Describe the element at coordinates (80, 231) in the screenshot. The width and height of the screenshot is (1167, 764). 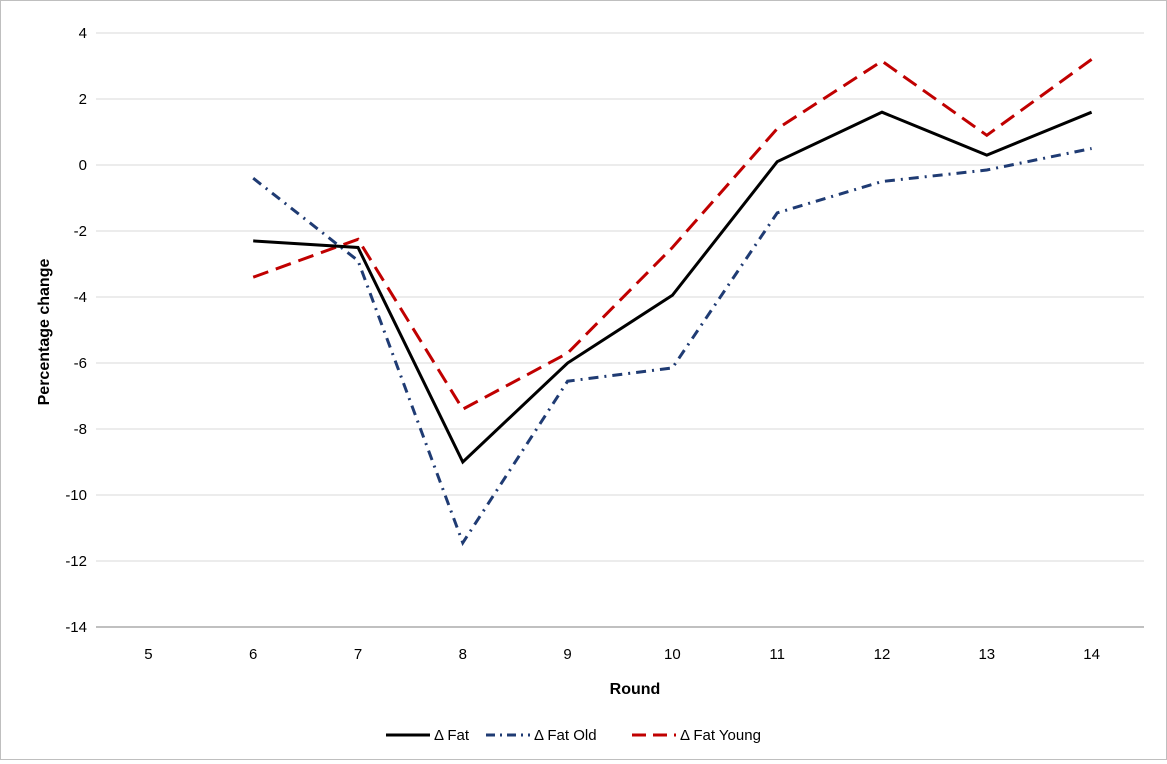
I see `y-tick-label: -2` at that location.